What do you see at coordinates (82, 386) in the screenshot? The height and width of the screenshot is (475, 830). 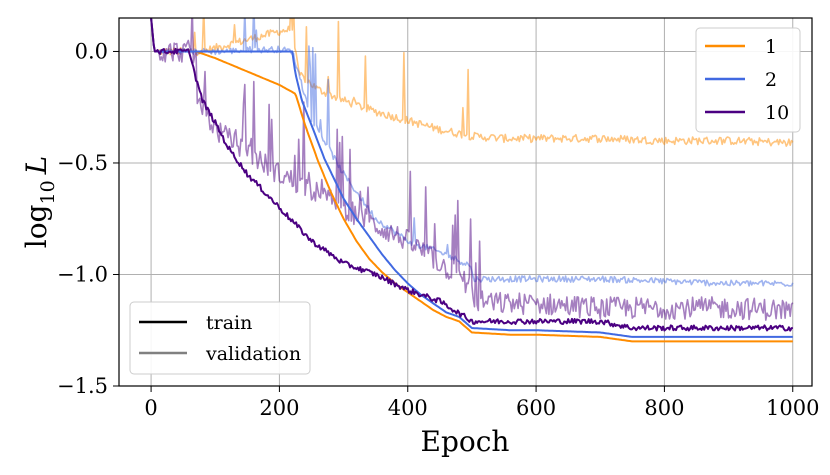 I see `y-tick-label: −1.5` at bounding box center [82, 386].